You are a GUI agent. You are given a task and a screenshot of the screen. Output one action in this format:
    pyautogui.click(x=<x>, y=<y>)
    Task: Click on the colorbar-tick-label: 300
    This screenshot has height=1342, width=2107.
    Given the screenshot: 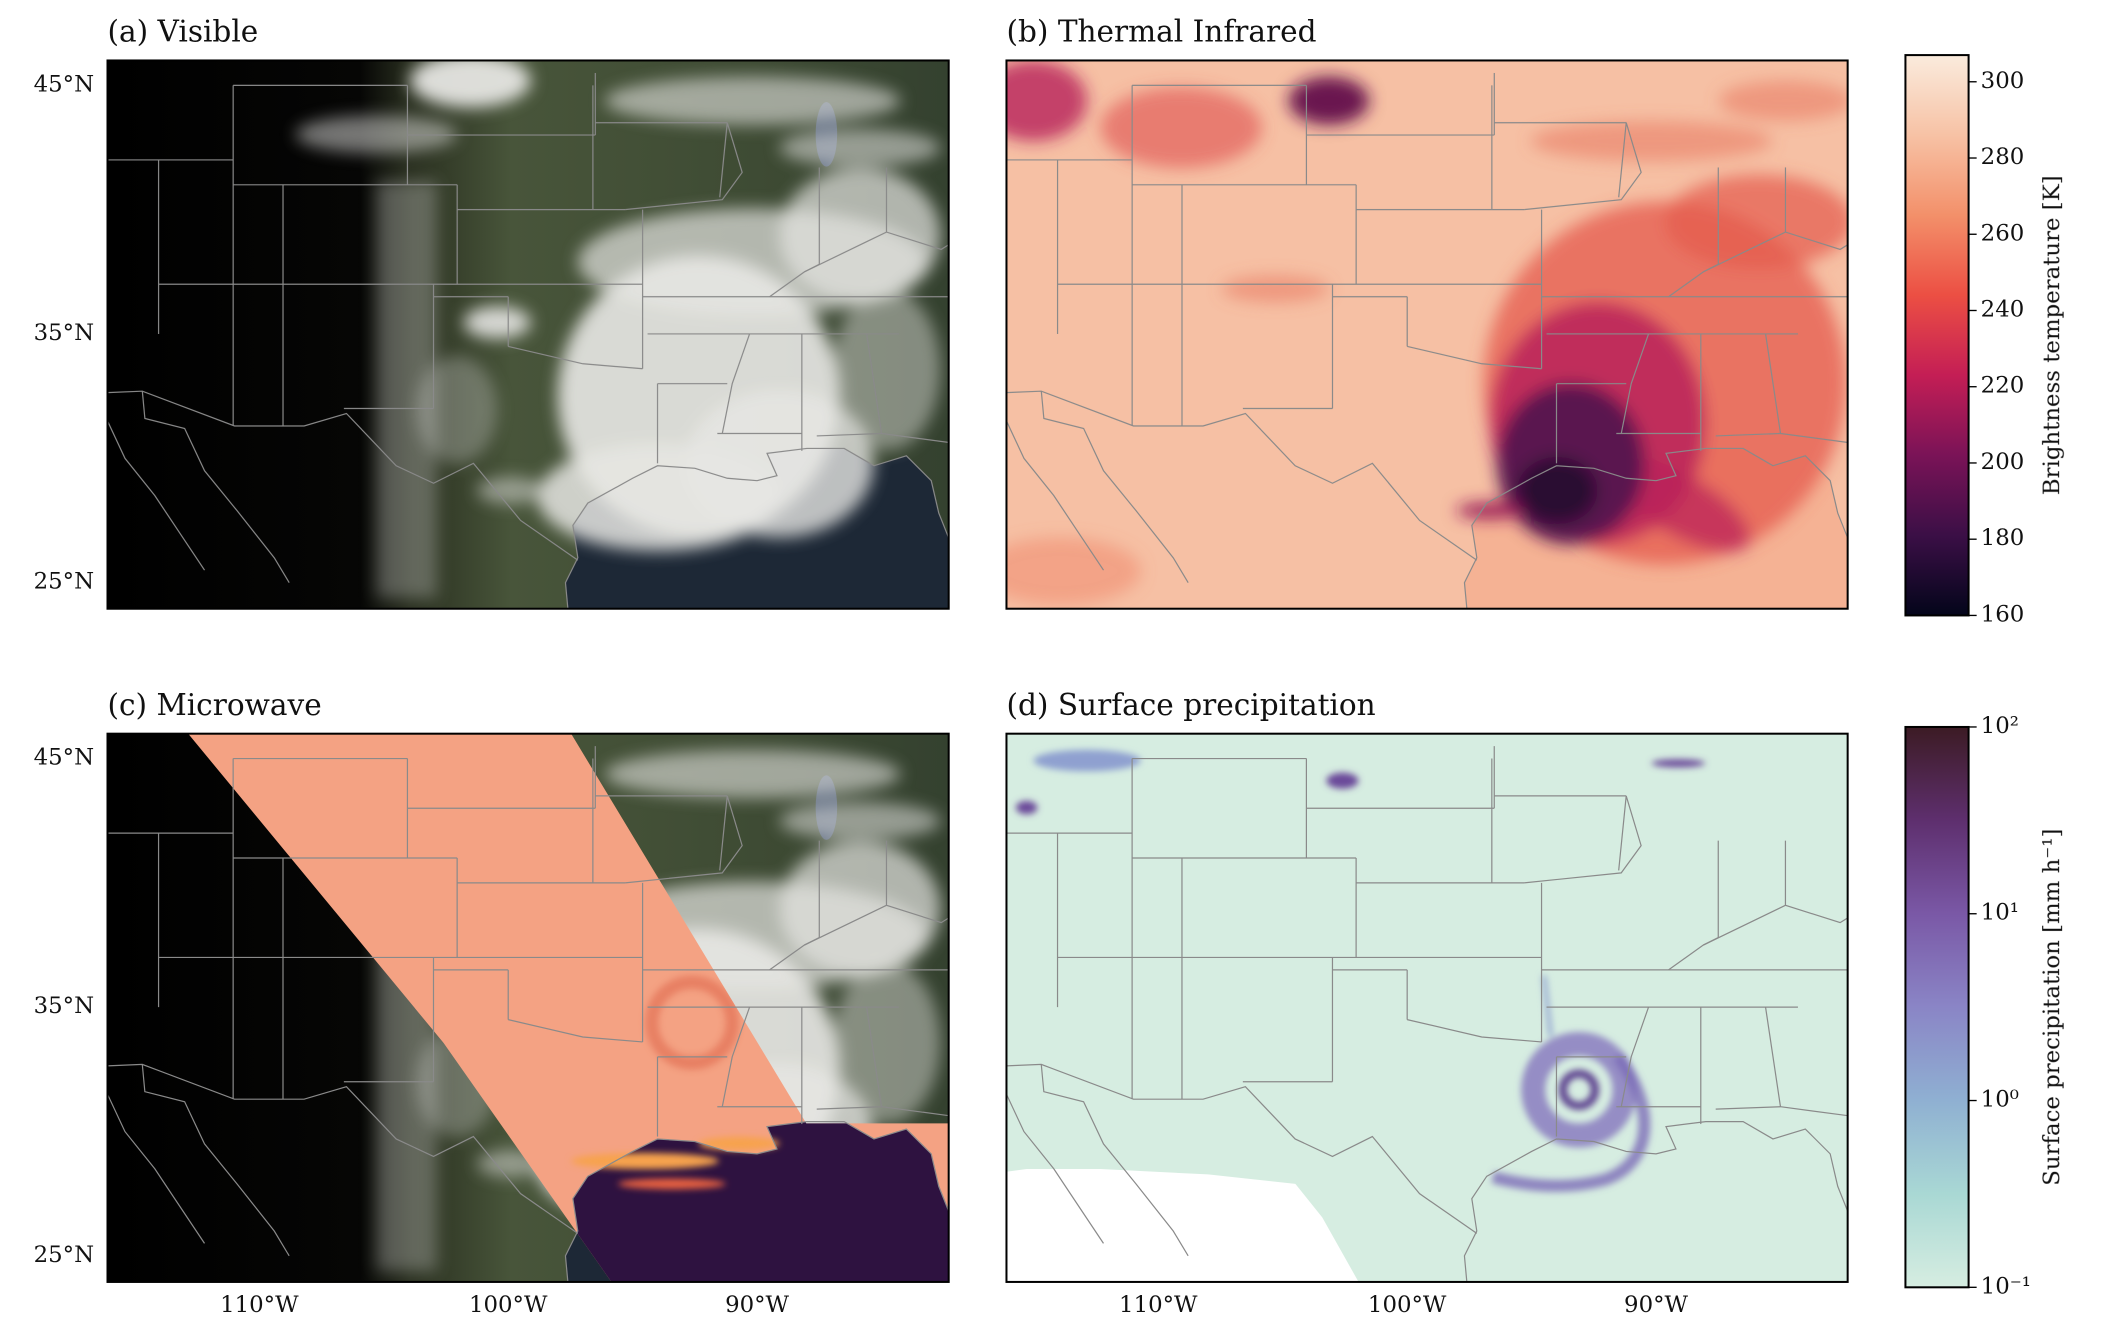 What is the action you would take?
    pyautogui.click(x=2003, y=81)
    